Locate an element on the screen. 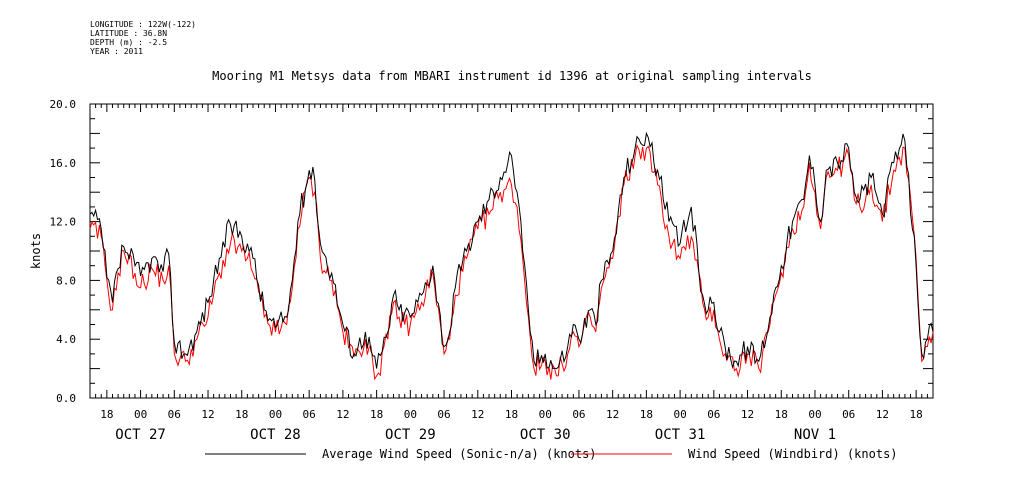  x-date-label: OCT 27 is located at coordinates (140, 435).